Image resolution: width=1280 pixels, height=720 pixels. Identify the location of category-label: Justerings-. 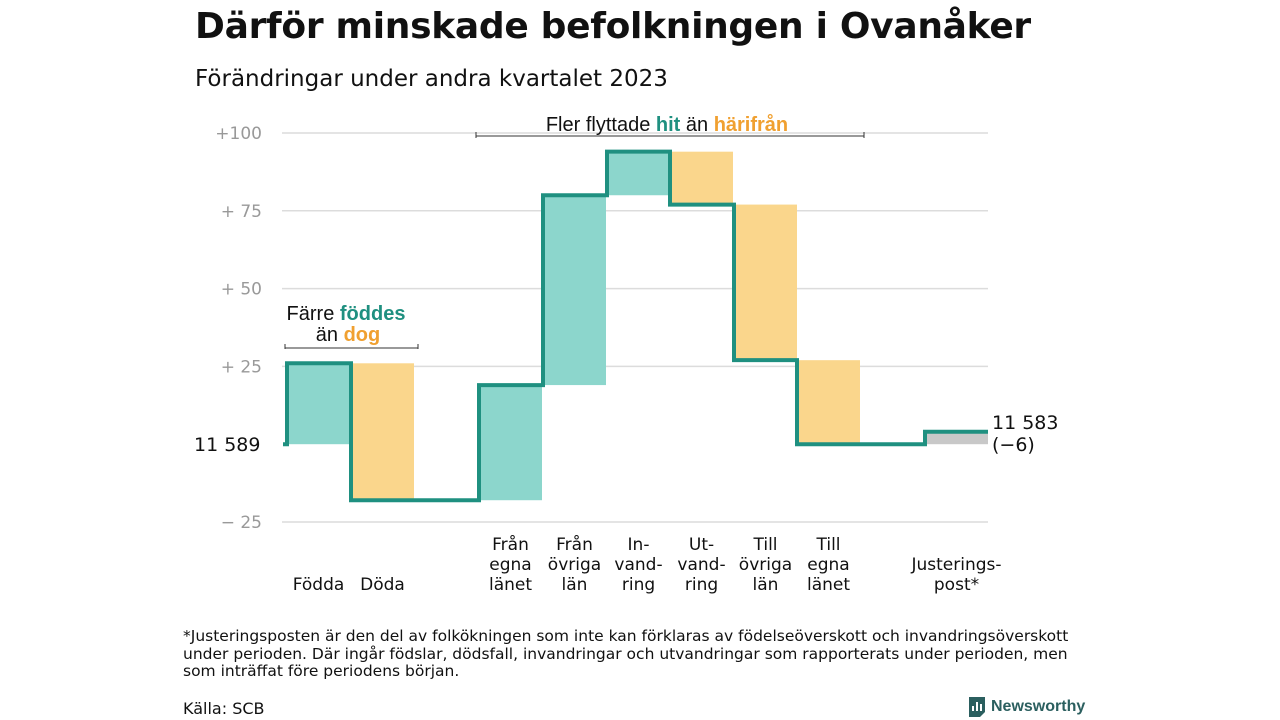
(955, 565).